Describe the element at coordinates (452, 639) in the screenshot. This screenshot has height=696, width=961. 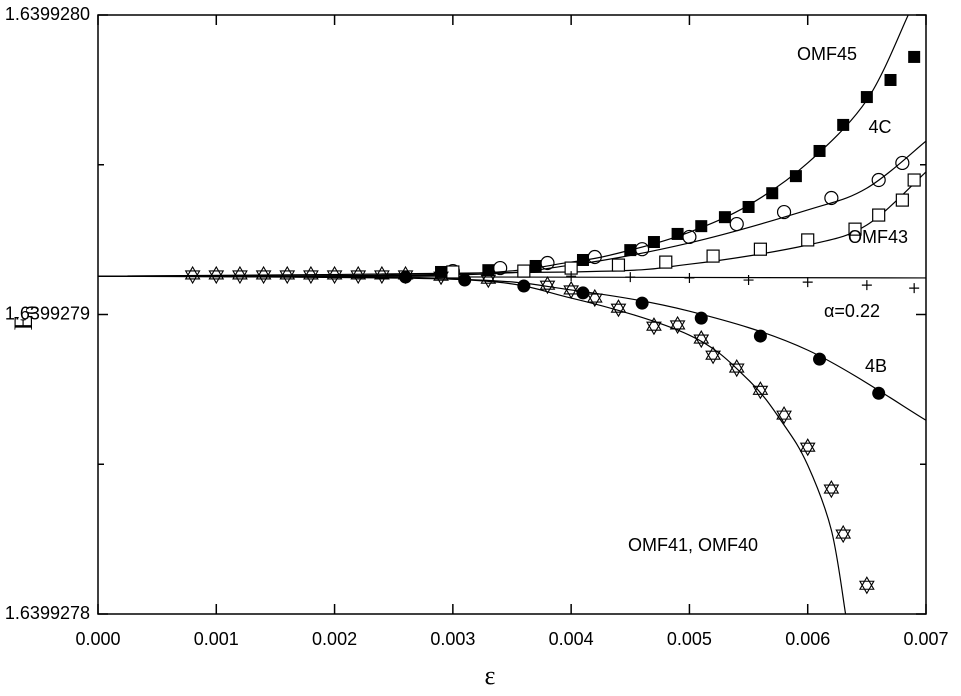
I see `x-tick-label: 0.003` at that location.